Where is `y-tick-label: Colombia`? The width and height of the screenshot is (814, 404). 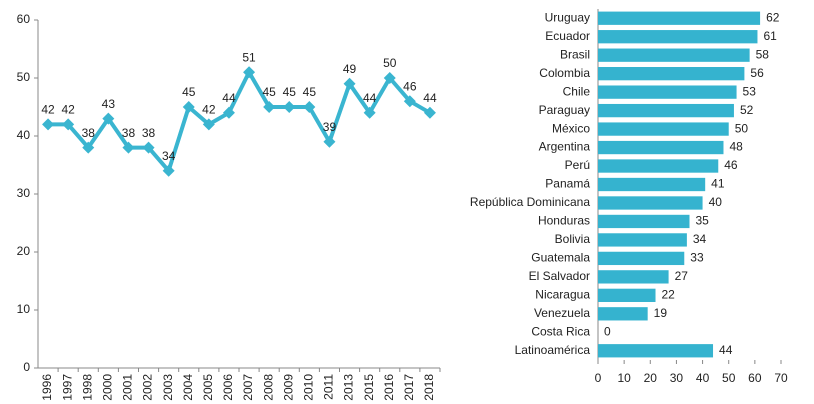 y-tick-label: Colombia is located at coordinates (564, 73).